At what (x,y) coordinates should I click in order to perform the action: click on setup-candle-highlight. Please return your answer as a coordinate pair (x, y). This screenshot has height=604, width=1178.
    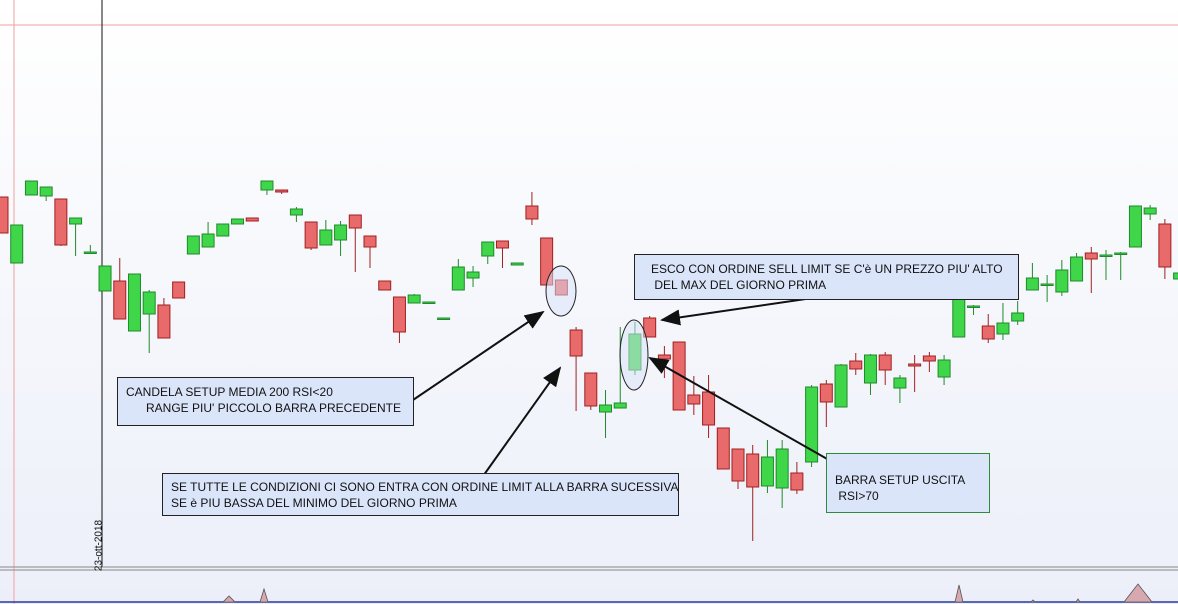
    Looking at the image, I should click on (561, 291).